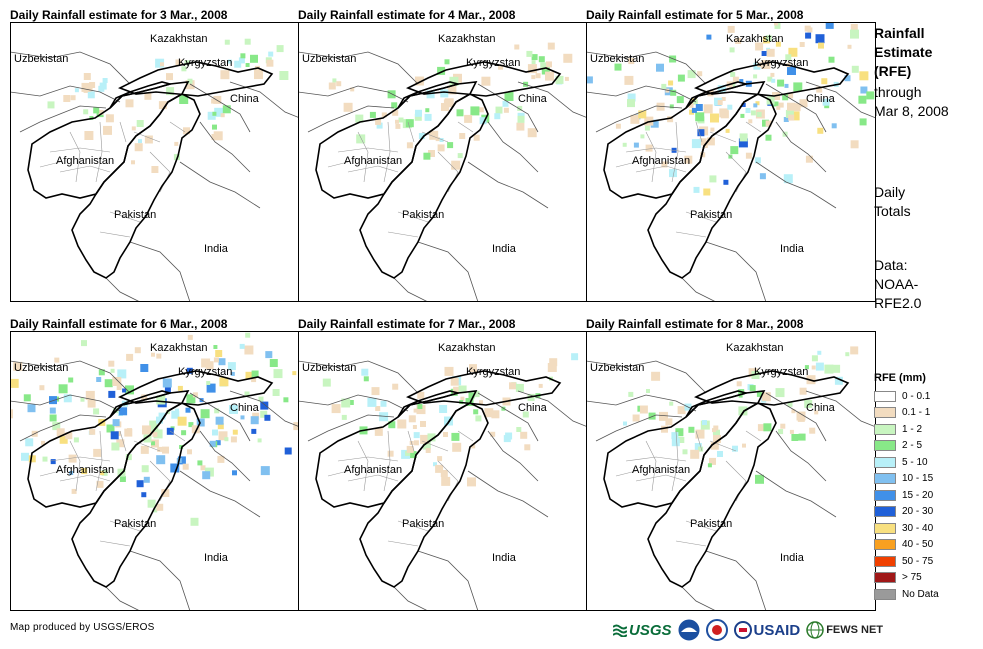 Image resolution: width=983 pixels, height=649 pixels. What do you see at coordinates (906, 413) in the screenshot?
I see `legend-item: 0.1 - 1` at bounding box center [906, 413].